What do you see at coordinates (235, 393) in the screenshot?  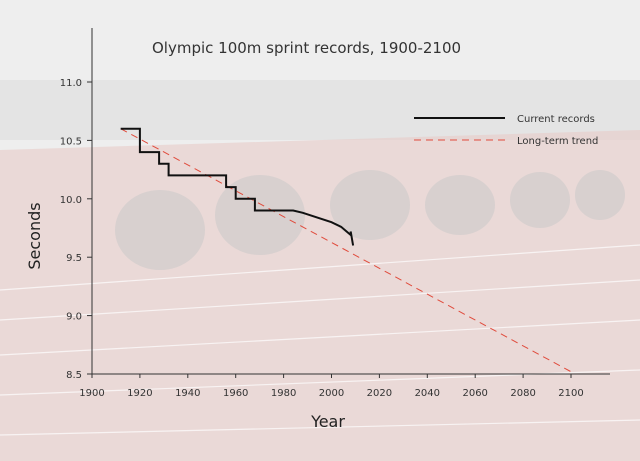 I see `x-tick-label: 1960` at bounding box center [235, 393].